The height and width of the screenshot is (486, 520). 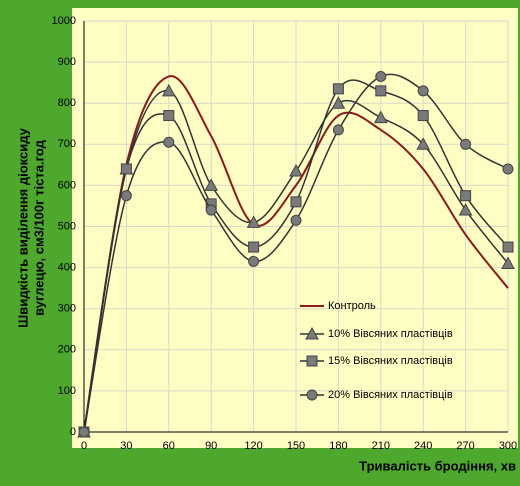 I want to click on y-tick-label: 800, so click(x=67, y=103).